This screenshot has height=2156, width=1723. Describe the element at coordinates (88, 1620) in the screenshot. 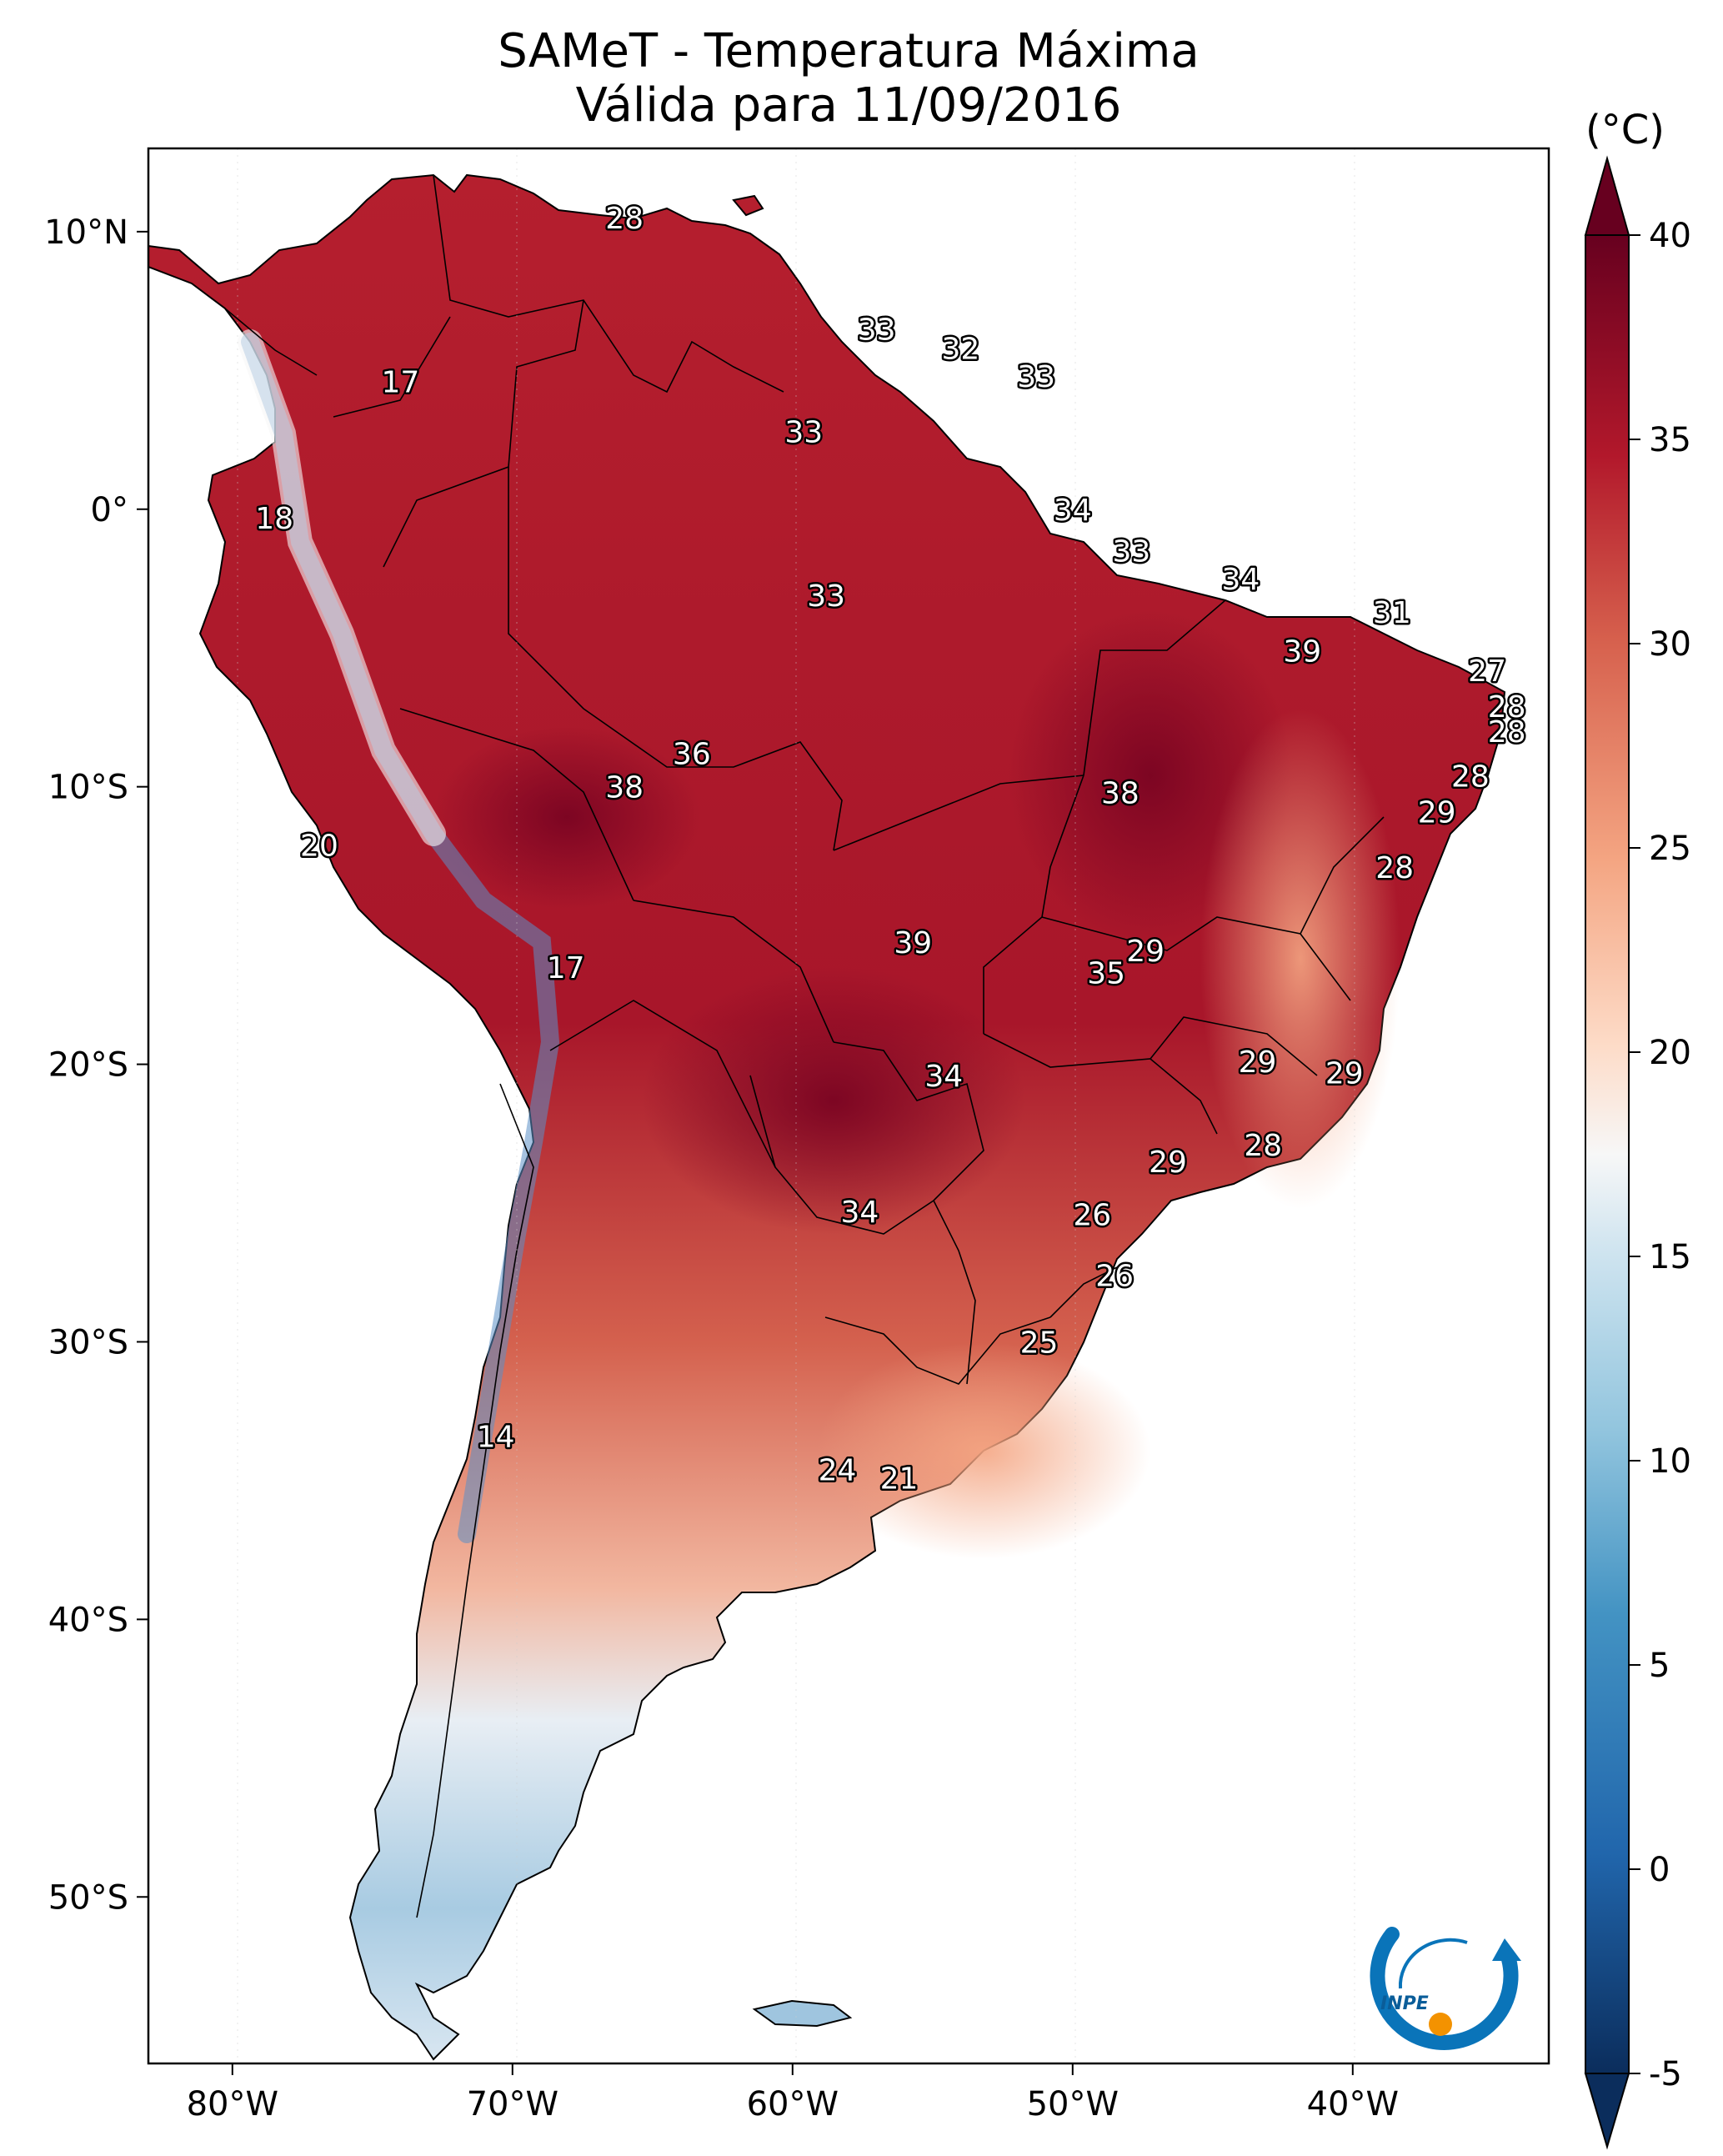

I see `lat-tick-label: 40°S` at that location.